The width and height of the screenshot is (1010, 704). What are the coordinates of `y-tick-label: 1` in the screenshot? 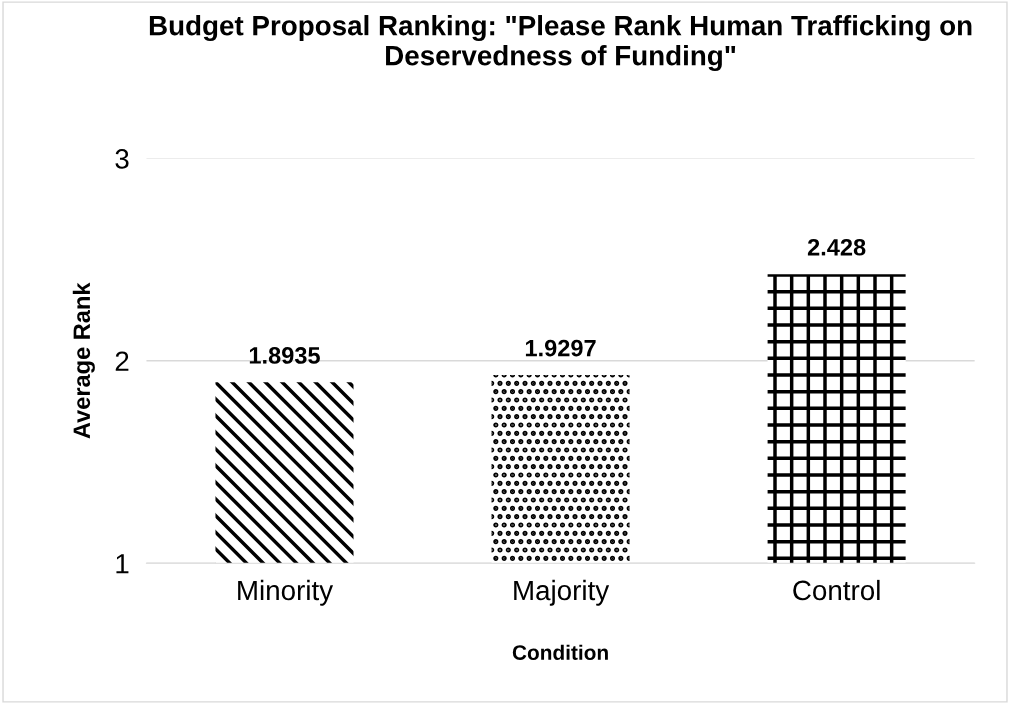 It's located at (122, 564).